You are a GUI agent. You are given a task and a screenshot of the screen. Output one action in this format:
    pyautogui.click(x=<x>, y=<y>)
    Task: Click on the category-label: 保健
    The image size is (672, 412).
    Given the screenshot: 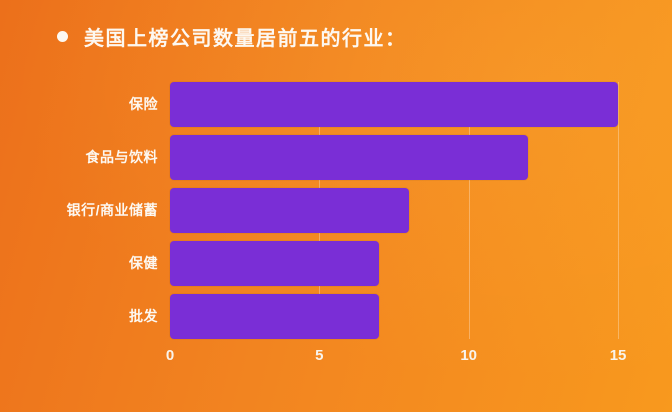 What is the action you would take?
    pyautogui.click(x=143, y=263)
    